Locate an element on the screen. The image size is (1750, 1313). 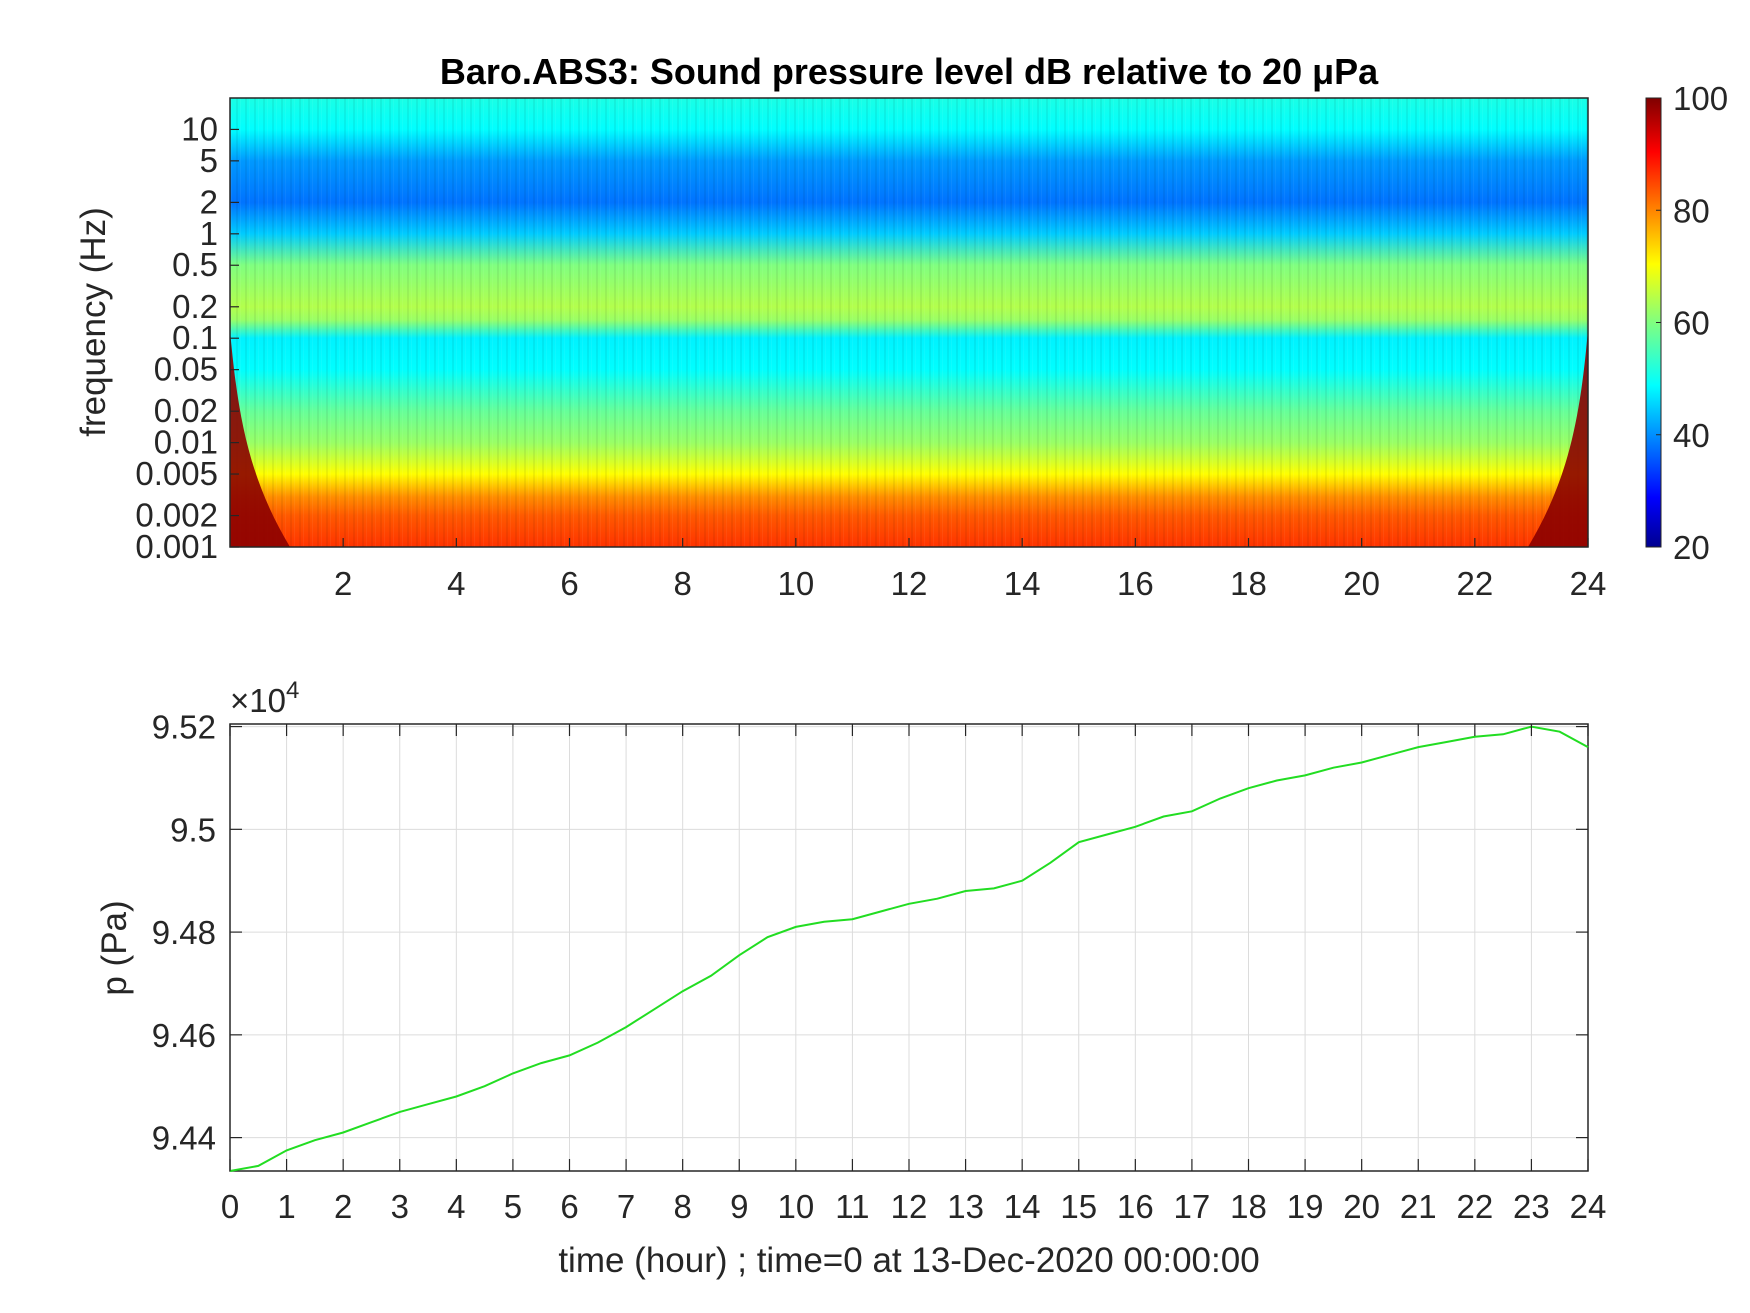
pressure-x-tick-label: 15 is located at coordinates (1078, 1206).